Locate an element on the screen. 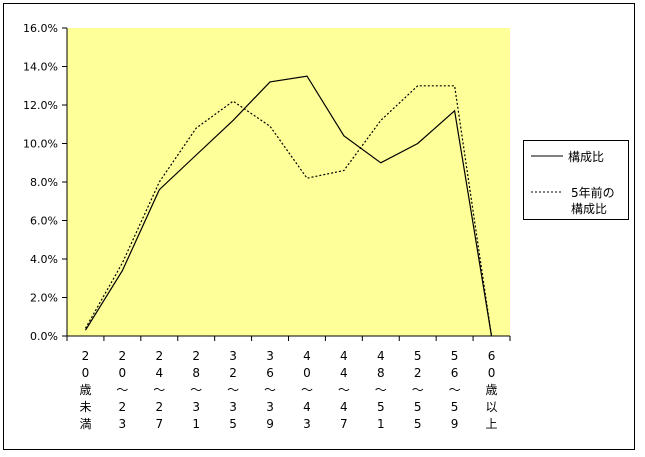 This screenshot has width=645, height=457. x-tick-label: 6 0 歳以上 is located at coordinates (492, 390).